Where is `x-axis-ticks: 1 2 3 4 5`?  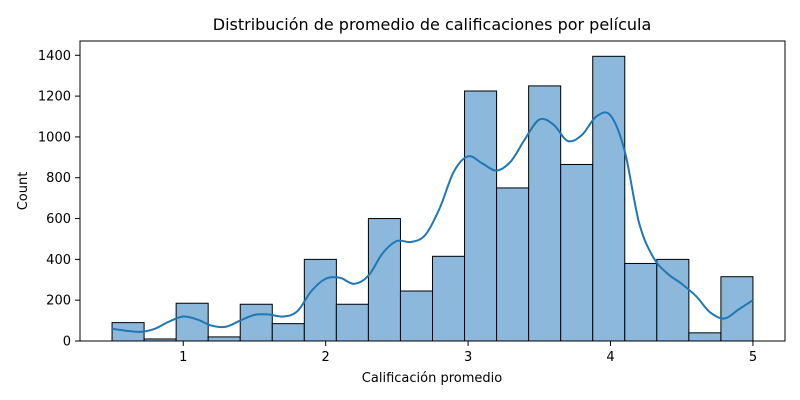 x-axis-ticks: 1 2 3 4 5 is located at coordinates (468, 353).